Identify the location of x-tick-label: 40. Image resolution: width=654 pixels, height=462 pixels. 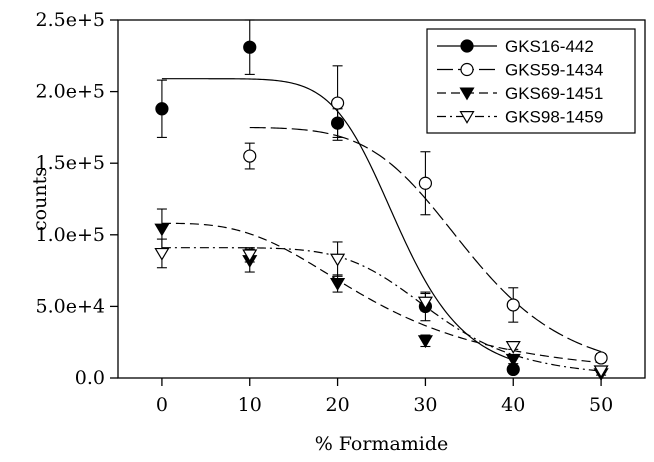
(513, 405).